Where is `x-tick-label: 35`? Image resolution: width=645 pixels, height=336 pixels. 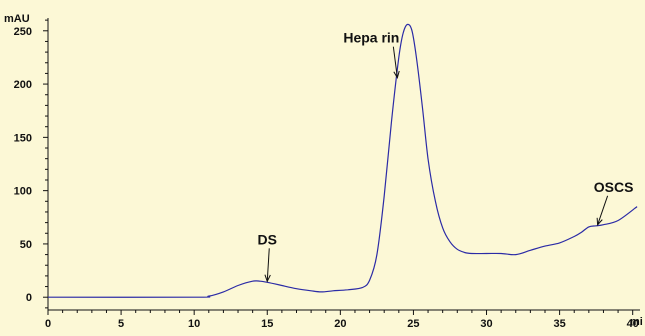 x-tick-label: 35 is located at coordinates (559, 324).